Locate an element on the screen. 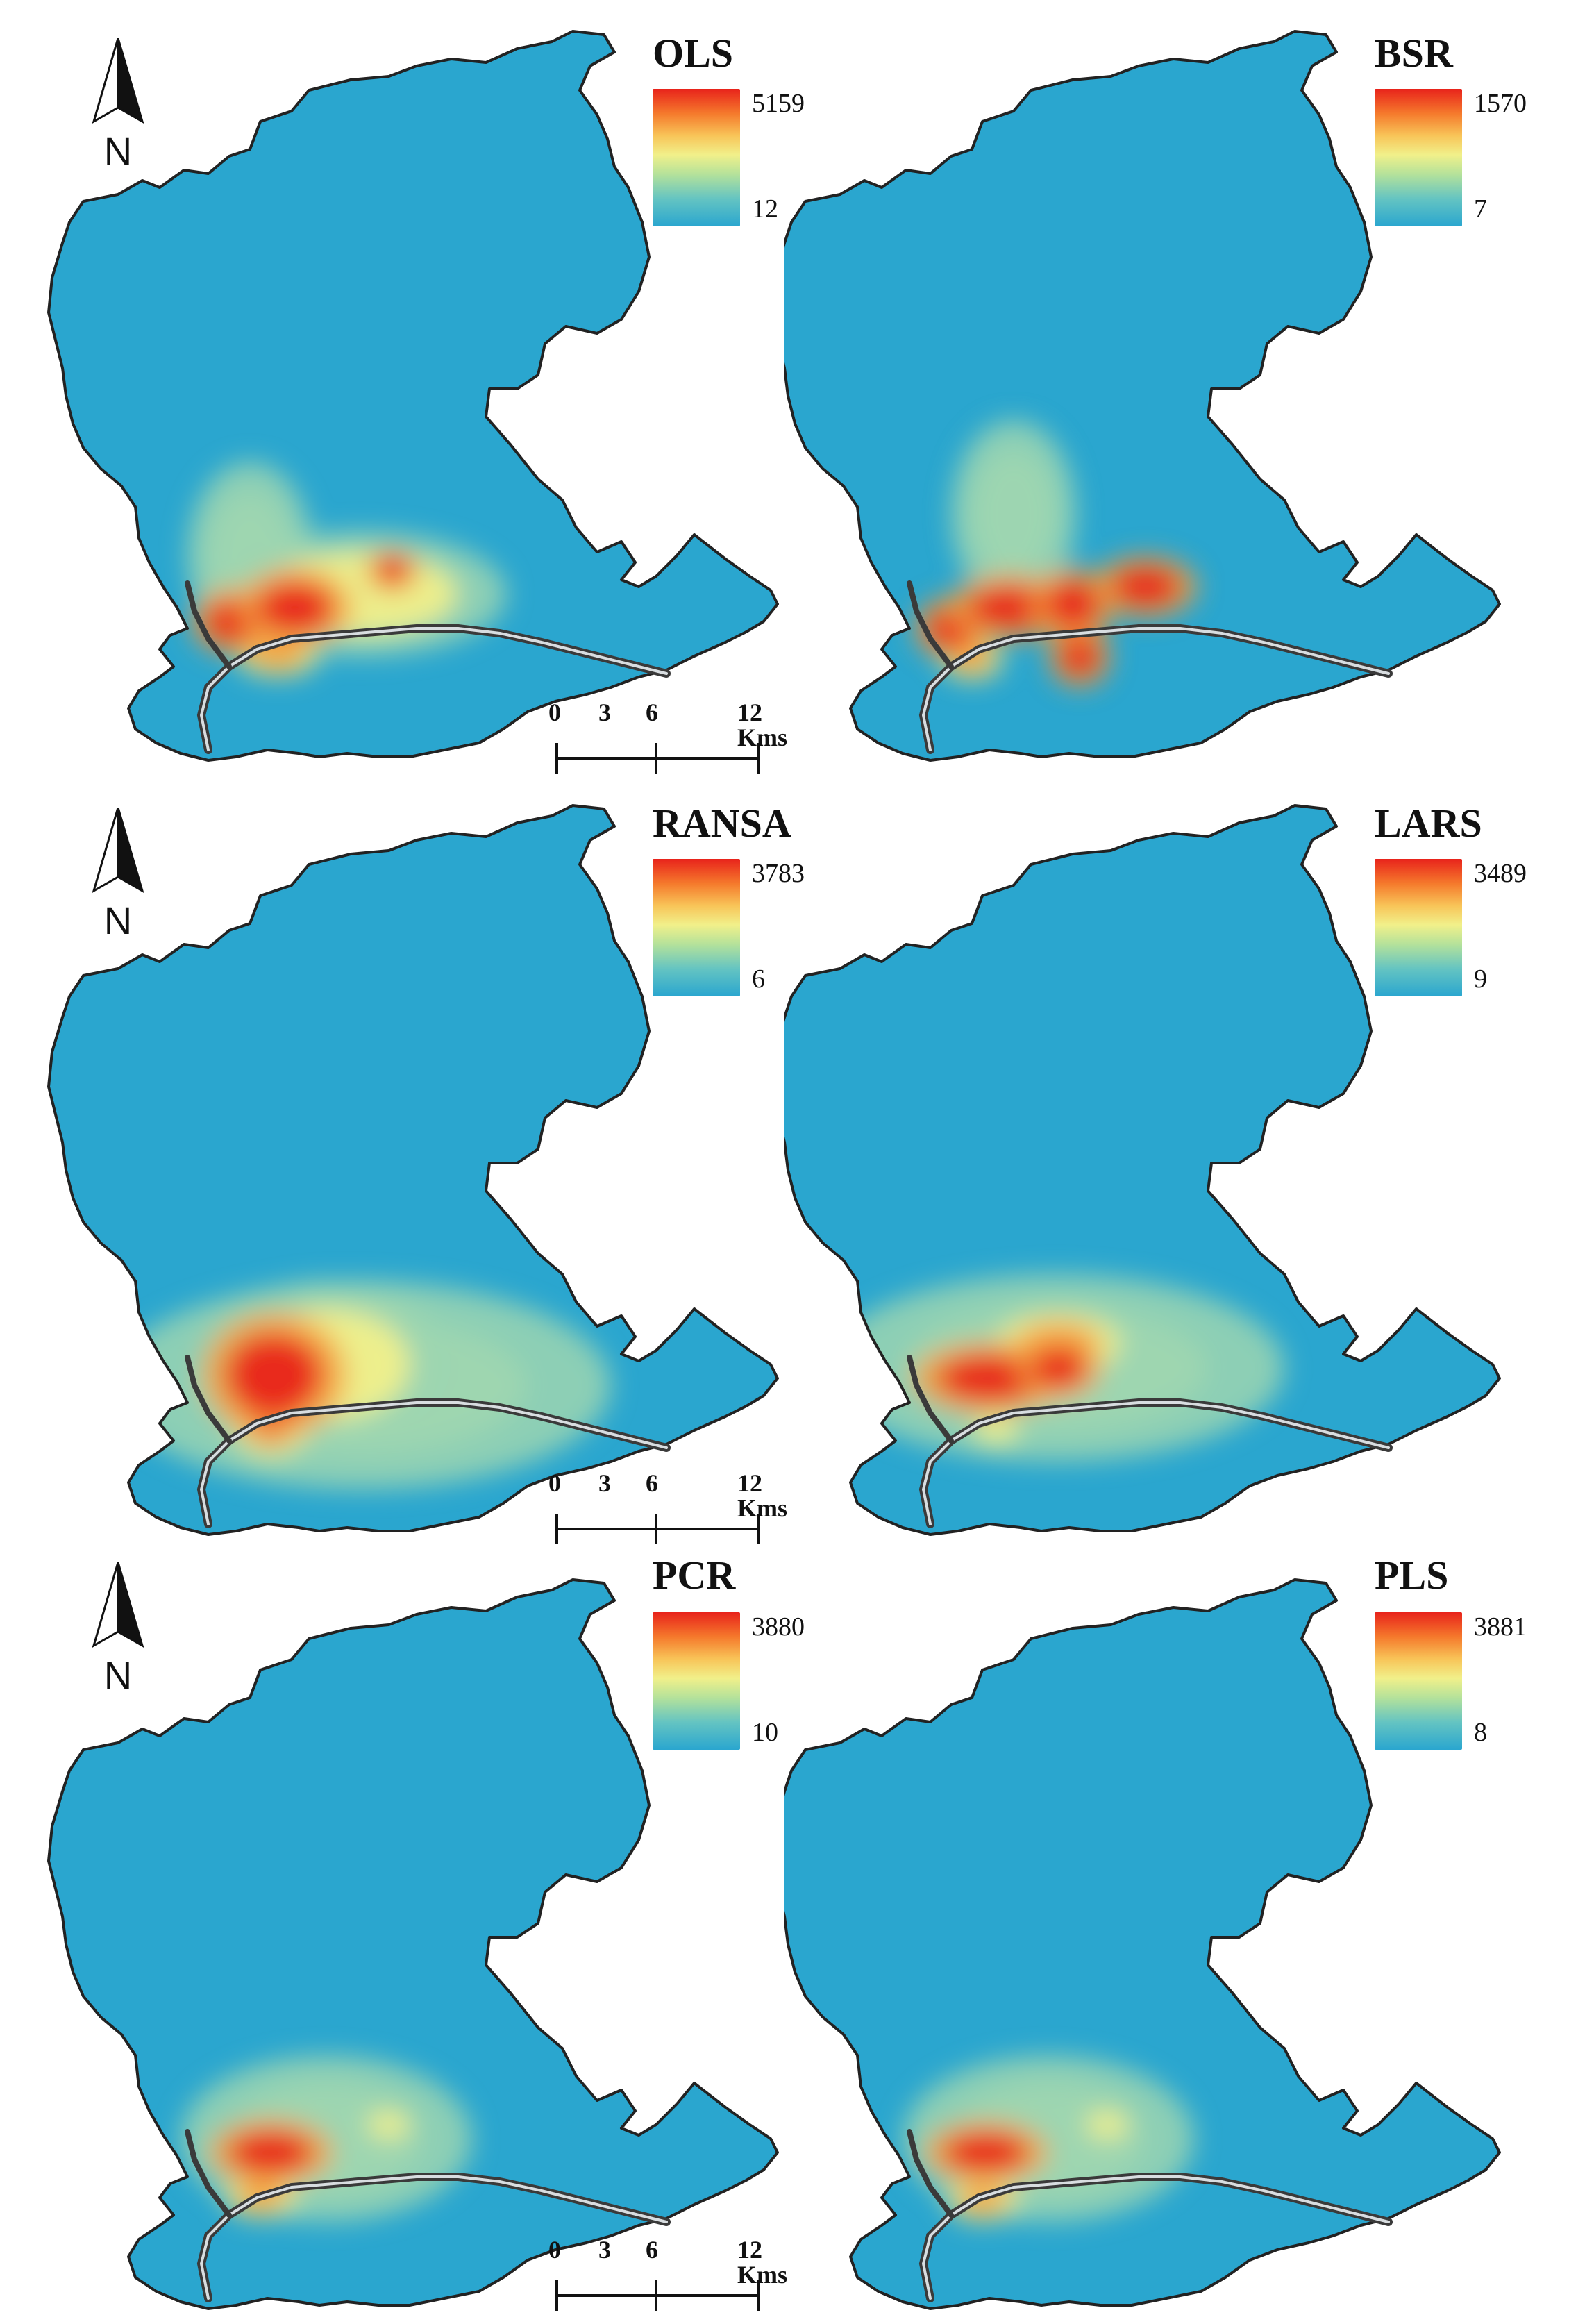 Image resolution: width=1569 pixels, height=2324 pixels. legend-min-value: 12 is located at coordinates (765, 209).